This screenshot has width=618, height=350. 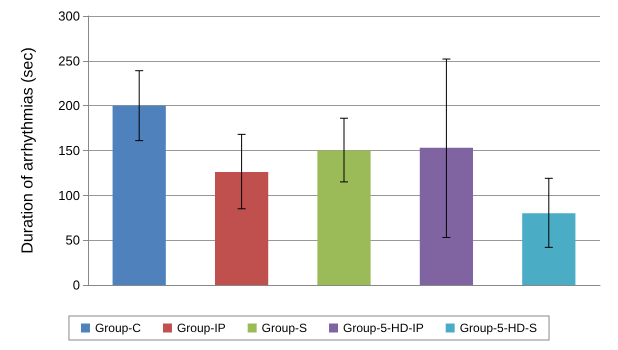 What do you see at coordinates (499, 328) in the screenshot?
I see `legend-label: Group-5-HD-S` at bounding box center [499, 328].